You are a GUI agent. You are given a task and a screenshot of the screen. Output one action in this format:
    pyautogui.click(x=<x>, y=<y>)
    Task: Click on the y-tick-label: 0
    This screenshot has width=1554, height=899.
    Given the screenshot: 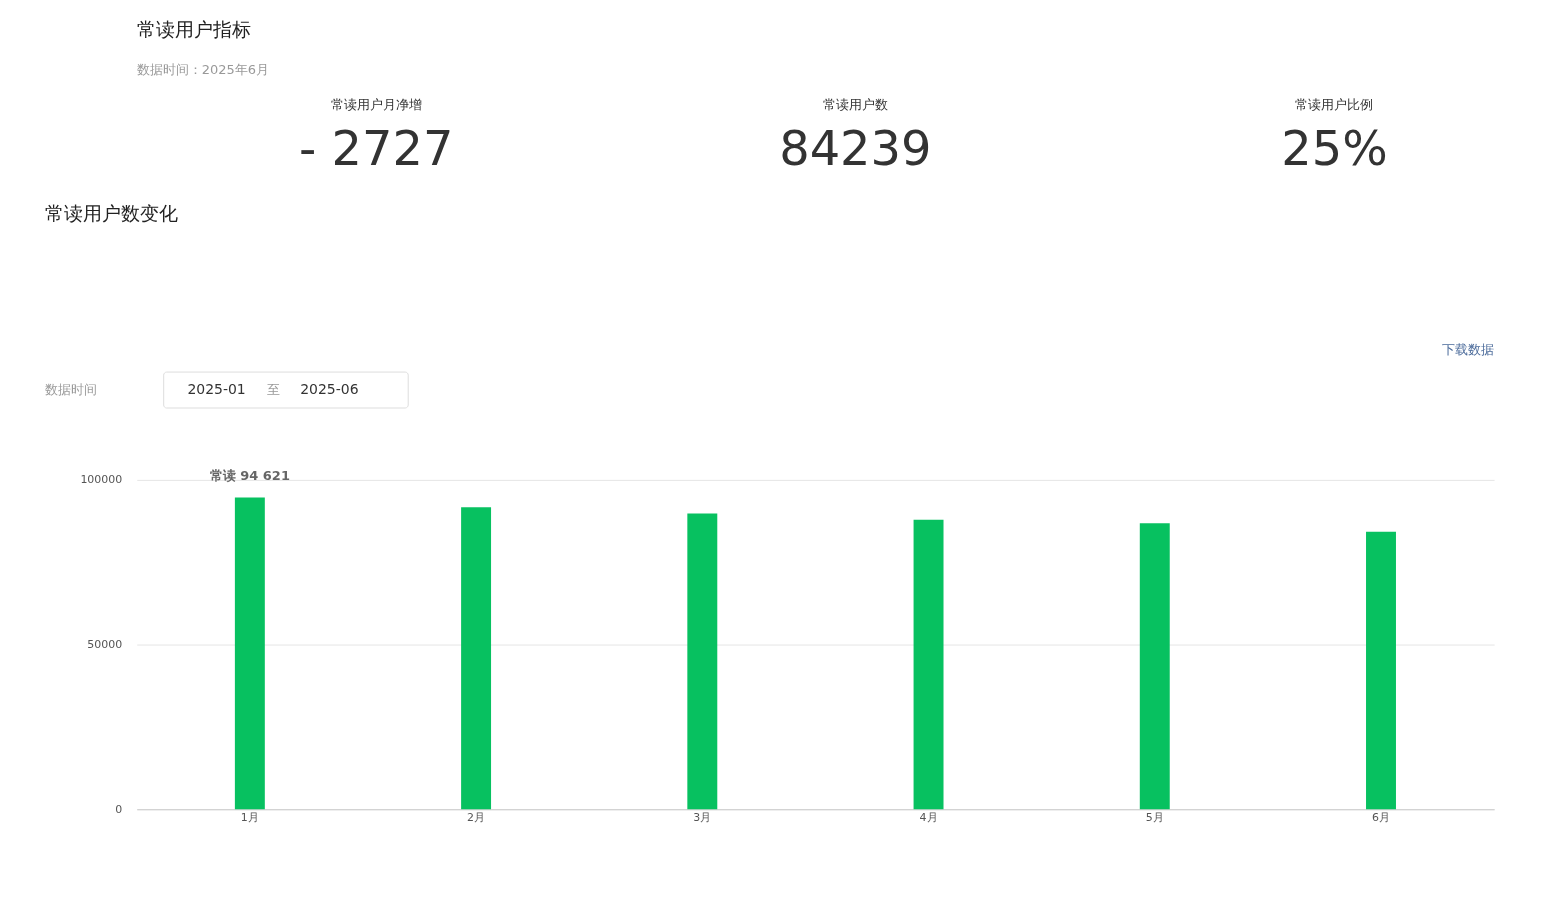 What is the action you would take?
    pyautogui.click(x=119, y=809)
    